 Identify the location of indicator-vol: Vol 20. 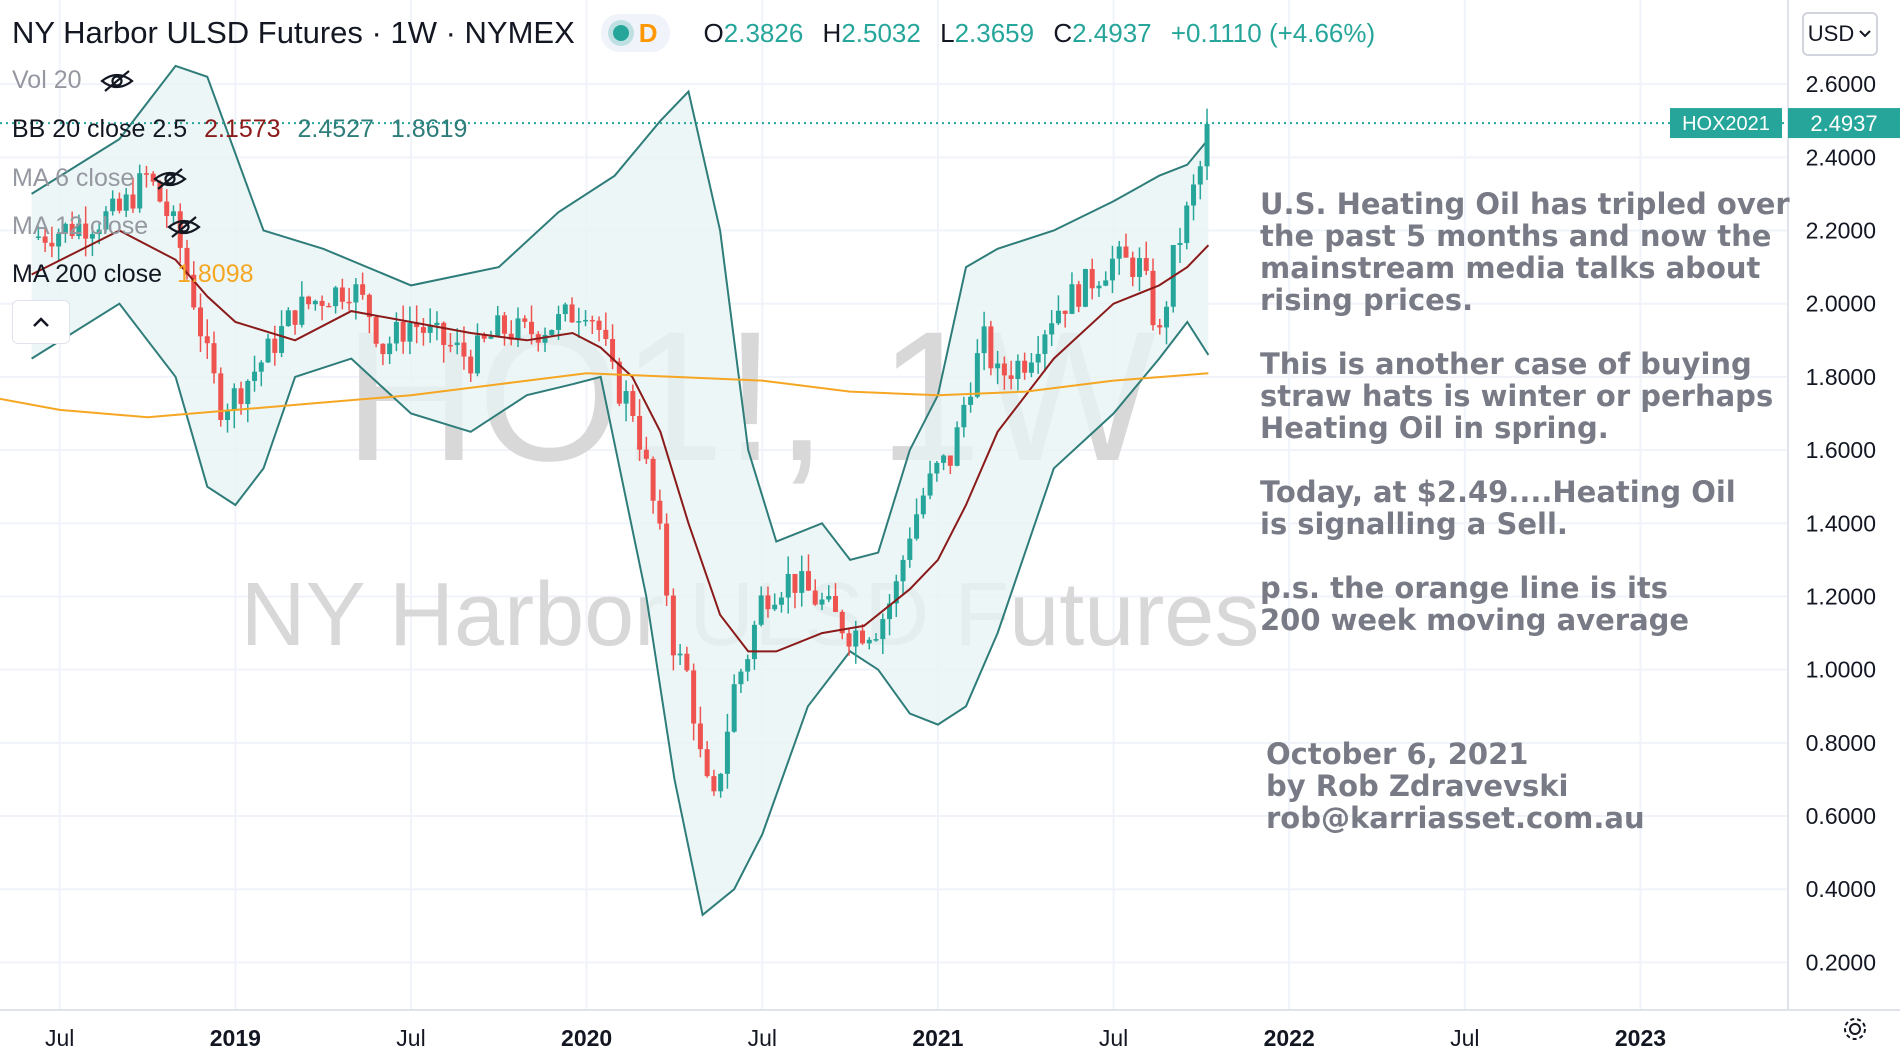
(73, 80).